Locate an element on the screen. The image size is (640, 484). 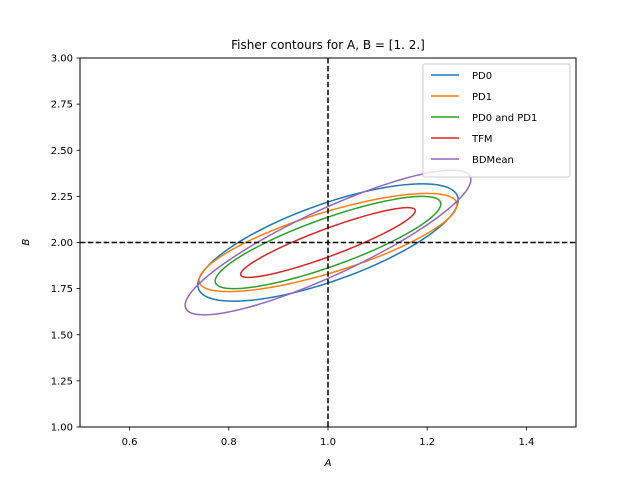
legend-box is located at coordinates (496, 120).